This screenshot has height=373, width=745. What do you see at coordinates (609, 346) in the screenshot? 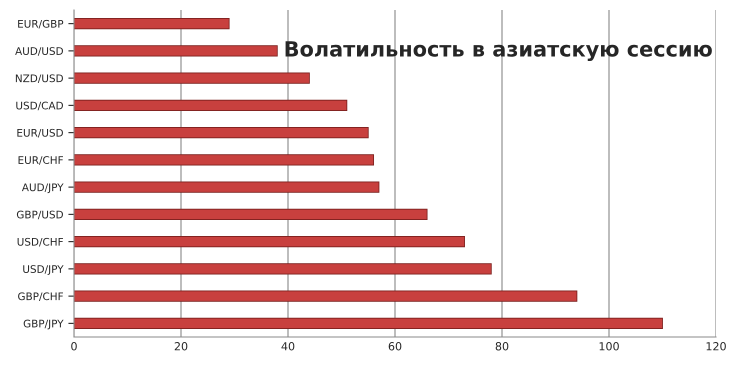
I see `x-tick-label: 100` at bounding box center [609, 346].